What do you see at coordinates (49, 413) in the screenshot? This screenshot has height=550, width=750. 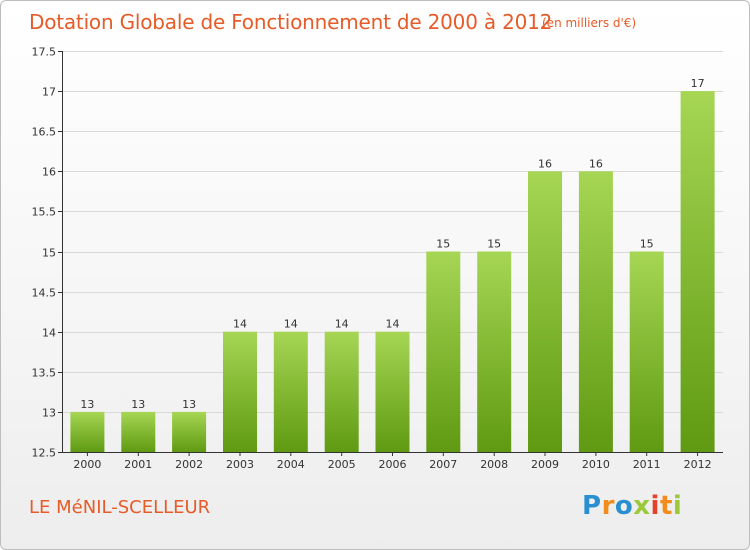 I see `y-tick-label: 13` at bounding box center [49, 413].